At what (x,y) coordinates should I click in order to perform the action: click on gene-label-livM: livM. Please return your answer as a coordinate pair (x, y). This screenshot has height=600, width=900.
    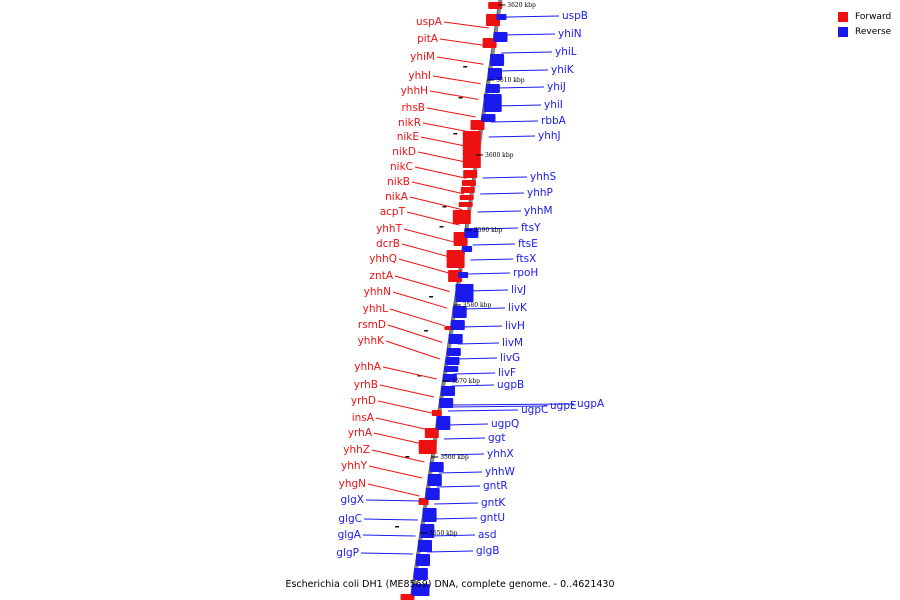
    Looking at the image, I should click on (512, 343).